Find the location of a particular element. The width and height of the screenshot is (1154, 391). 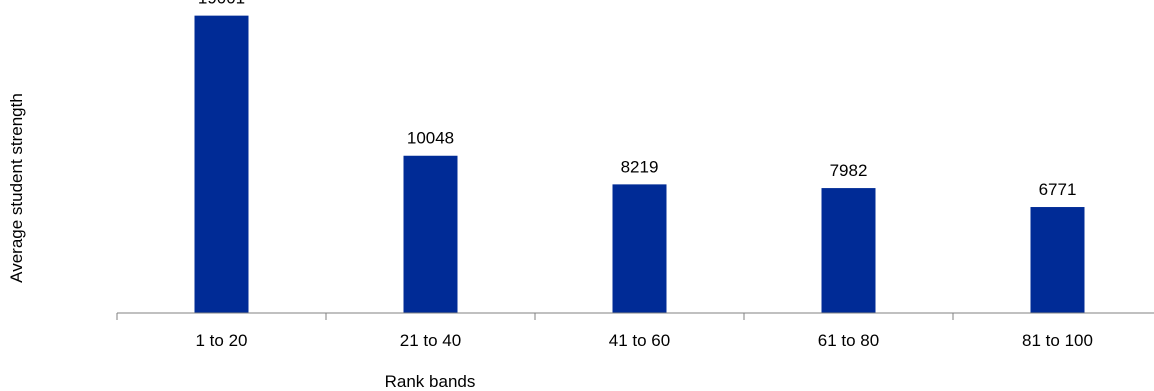

category-label: 81 to 100 is located at coordinates (1057, 340).